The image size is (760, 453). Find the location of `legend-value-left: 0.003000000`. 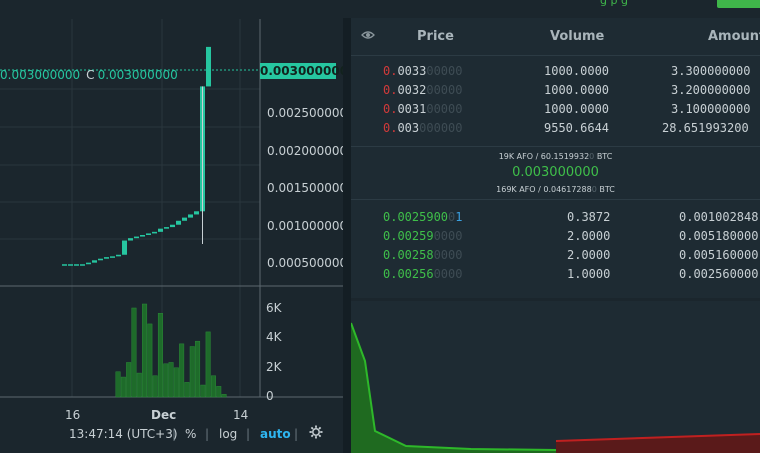

legend-value-left: 0.003000000 is located at coordinates (40, 75).